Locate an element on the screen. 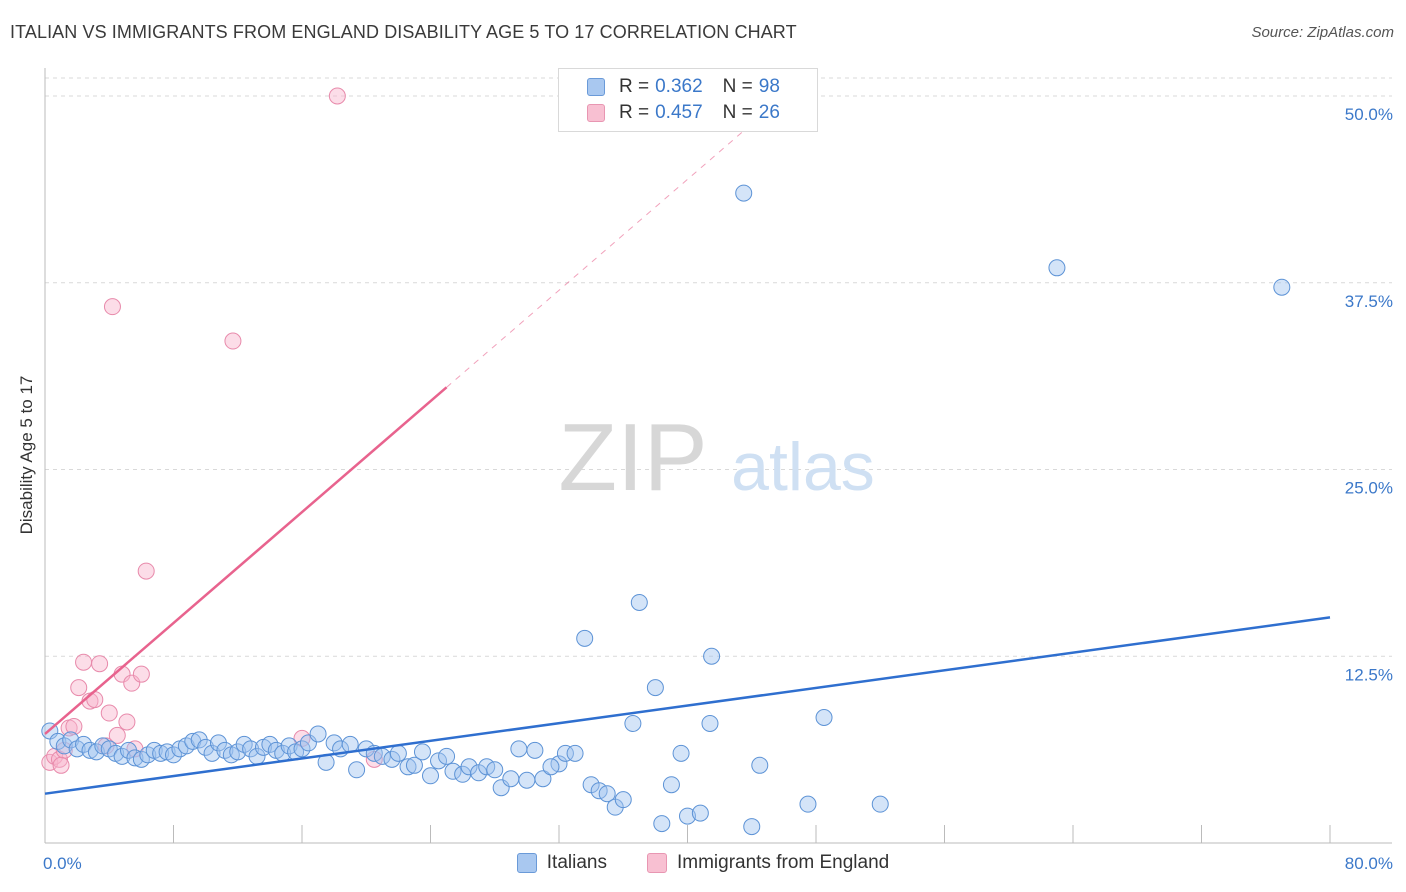 Image resolution: width=1406 pixels, height=892 pixels. watermark-atlas: atlas is located at coordinates (803, 467).